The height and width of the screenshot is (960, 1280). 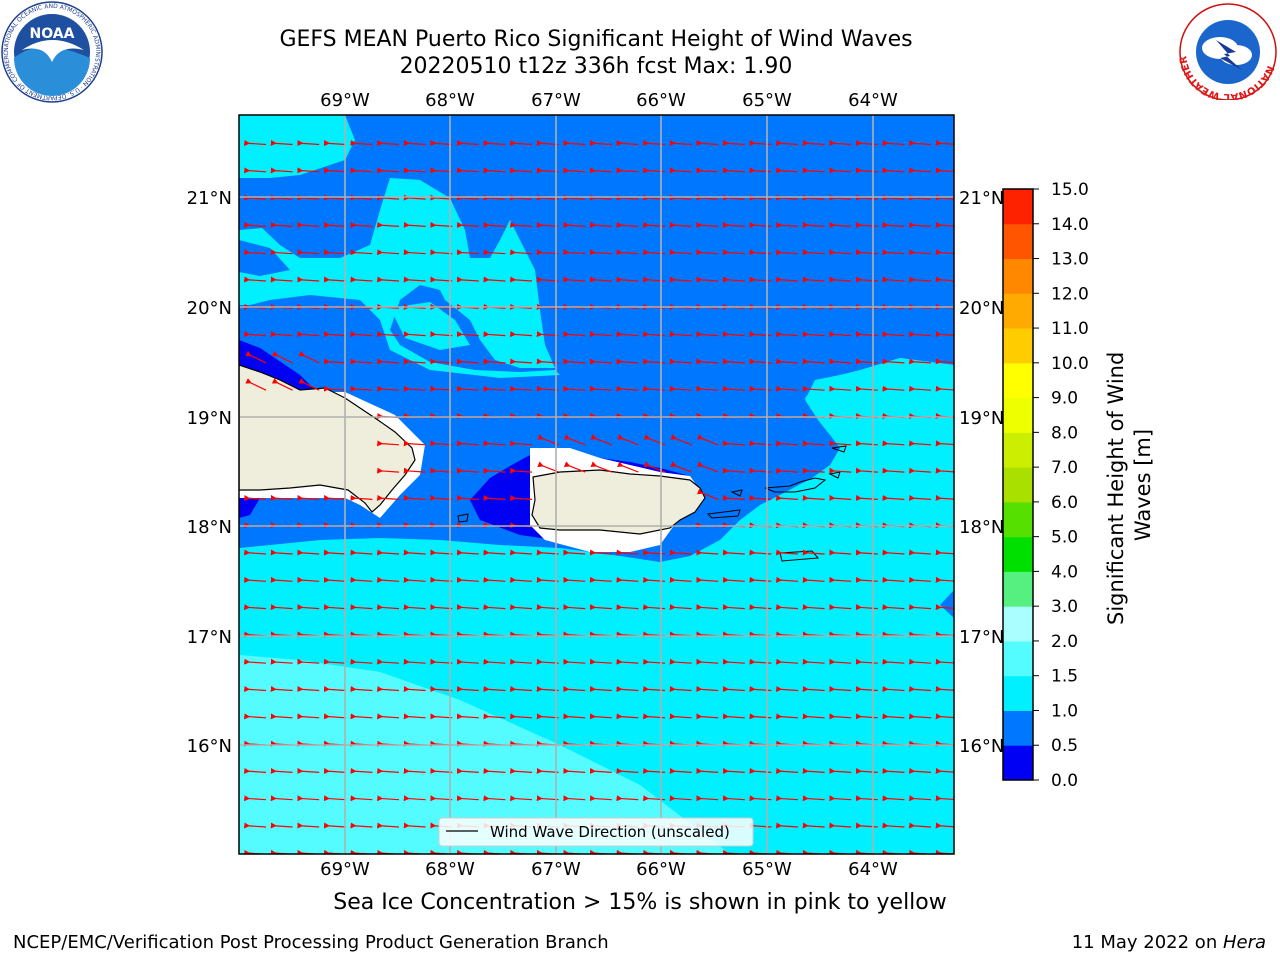 I want to click on lat-labels-right: 21°N 20°N 19°N 18°N 17°N 16°N, so click(x=981, y=472).